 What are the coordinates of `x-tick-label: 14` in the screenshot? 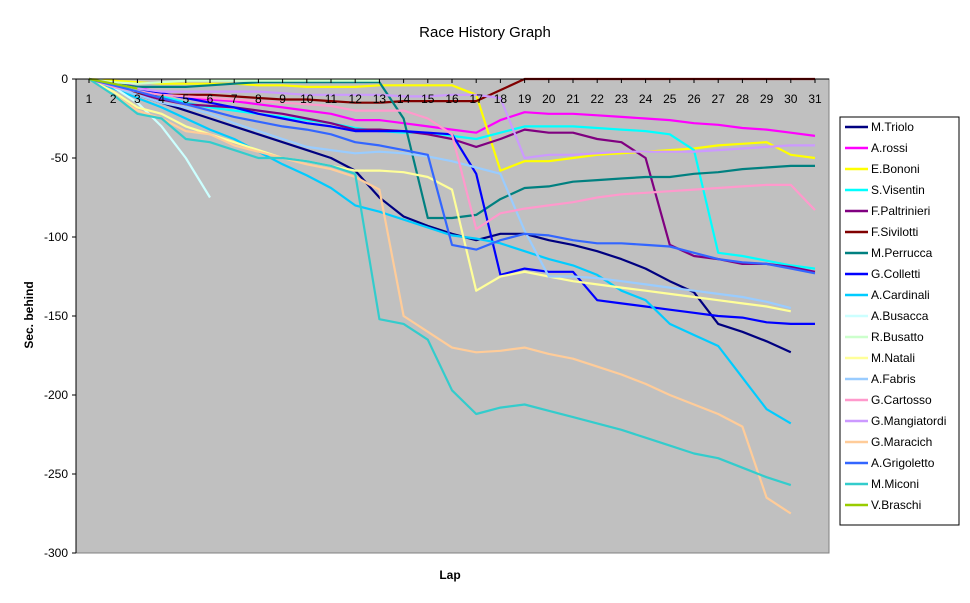 It's located at (404, 99).